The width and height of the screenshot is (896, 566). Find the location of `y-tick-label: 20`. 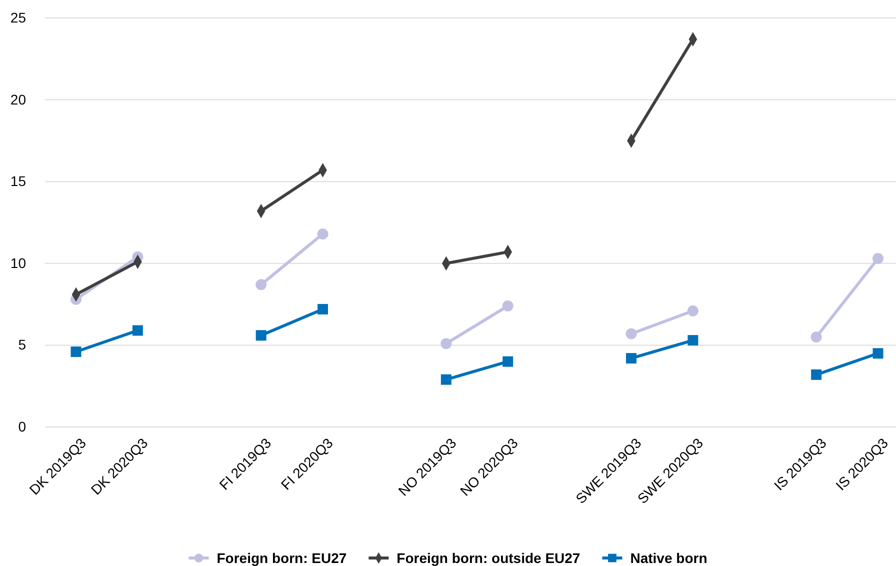

y-tick-label: 20 is located at coordinates (18, 99).